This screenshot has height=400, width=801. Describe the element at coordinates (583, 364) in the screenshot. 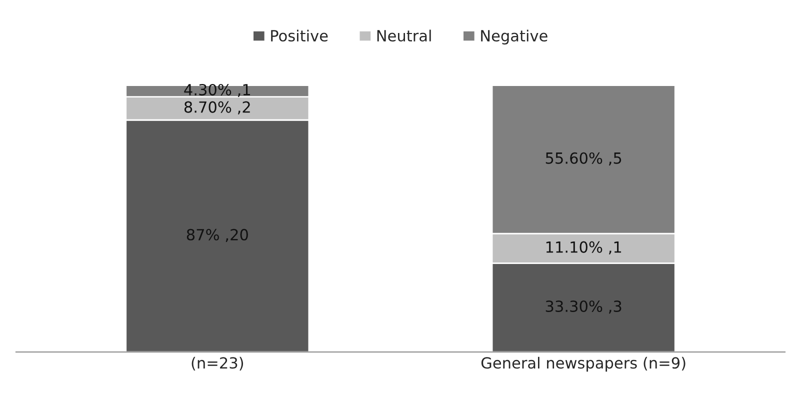

I see `x-tick-label: General newspapers (n=9)` at that location.